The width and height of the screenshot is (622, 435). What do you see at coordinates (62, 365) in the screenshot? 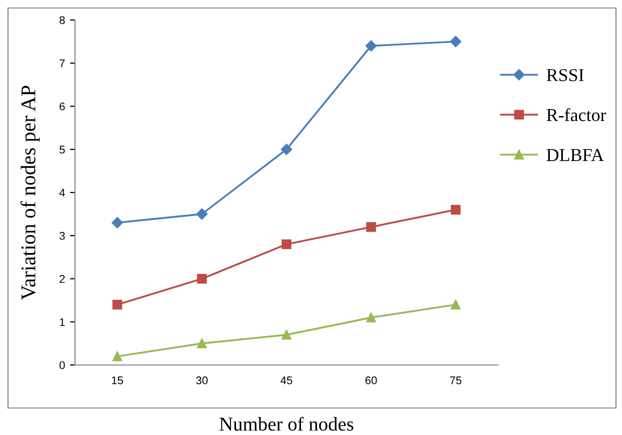
I see `y-tick-label: 0` at bounding box center [62, 365].